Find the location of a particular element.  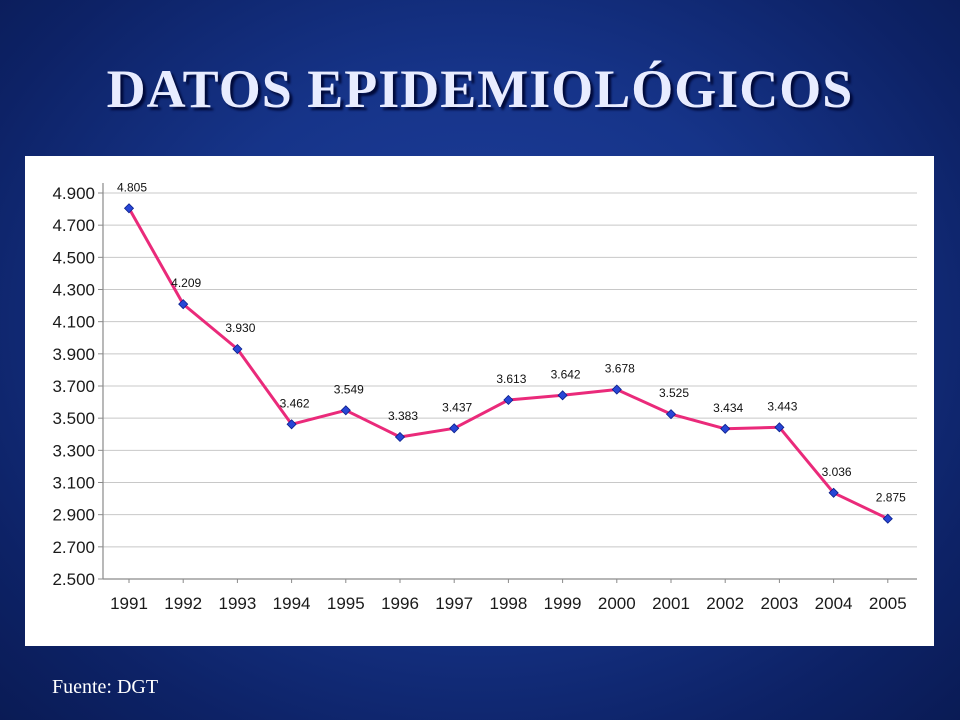

x-tick-label: 2001 is located at coordinates (671, 603).